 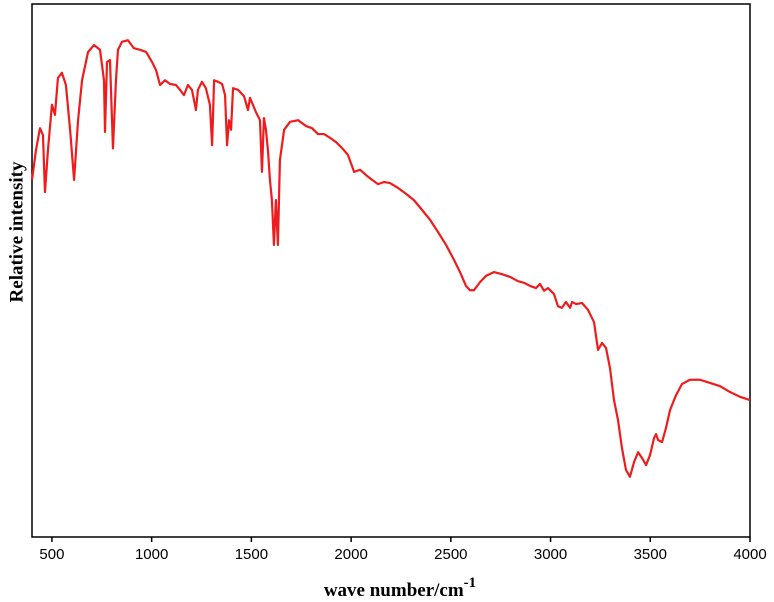 What do you see at coordinates (251, 554) in the screenshot?
I see `x-tick-label: 1500` at bounding box center [251, 554].